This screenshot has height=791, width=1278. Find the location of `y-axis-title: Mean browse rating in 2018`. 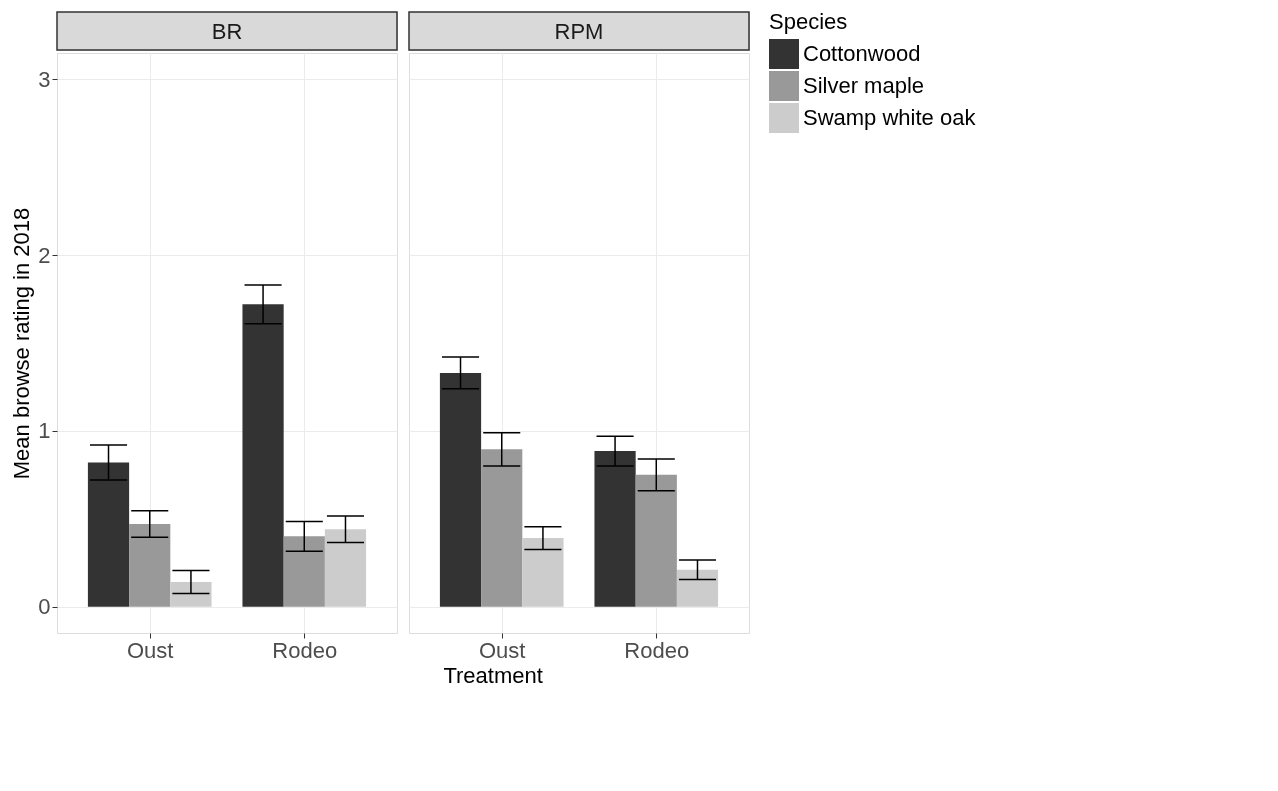

y-axis-title: Mean browse rating in 2018 is located at coordinates (22, 343).